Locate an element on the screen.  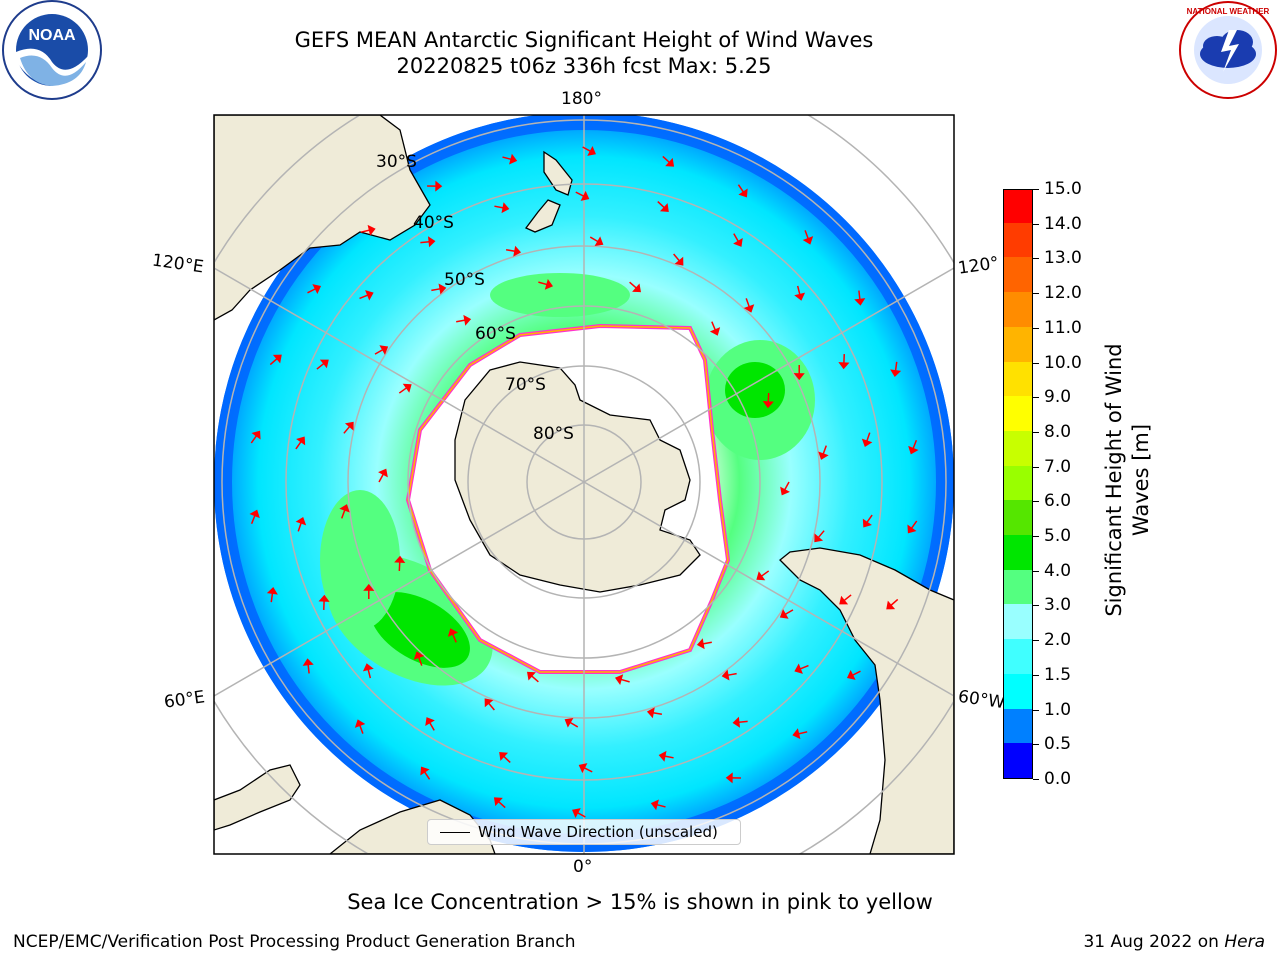
colorbar-tick-label: 4.0 is located at coordinates (1058, 570).